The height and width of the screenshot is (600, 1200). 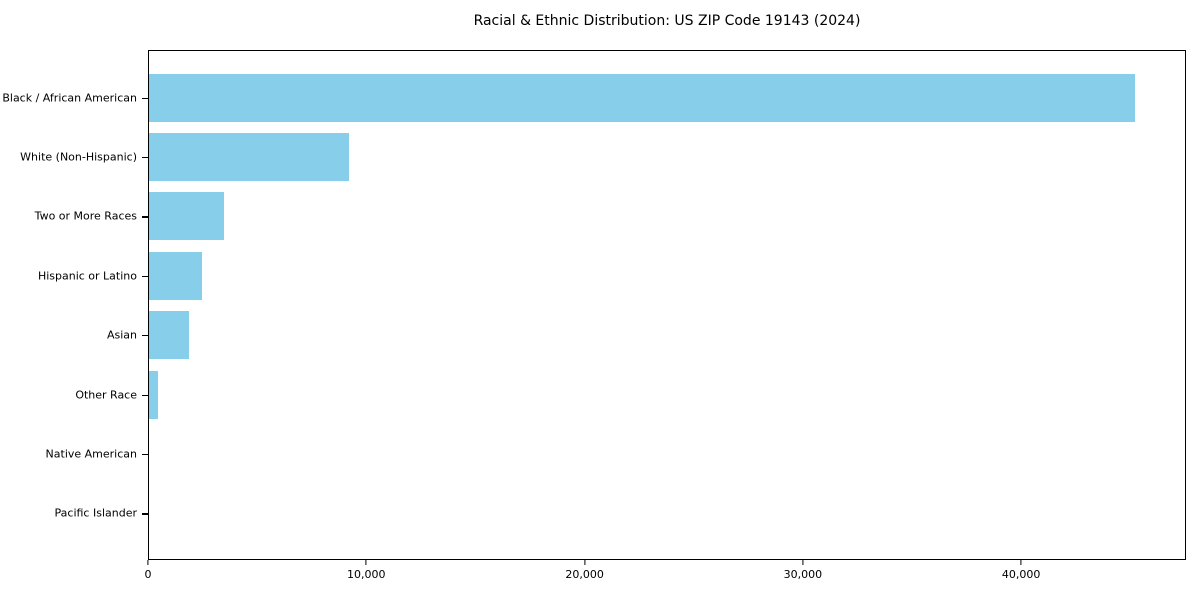 What do you see at coordinates (611, 275) in the screenshot?
I see `bar-row-hispanic-or-latino: Hispanic or Latino` at bounding box center [611, 275].